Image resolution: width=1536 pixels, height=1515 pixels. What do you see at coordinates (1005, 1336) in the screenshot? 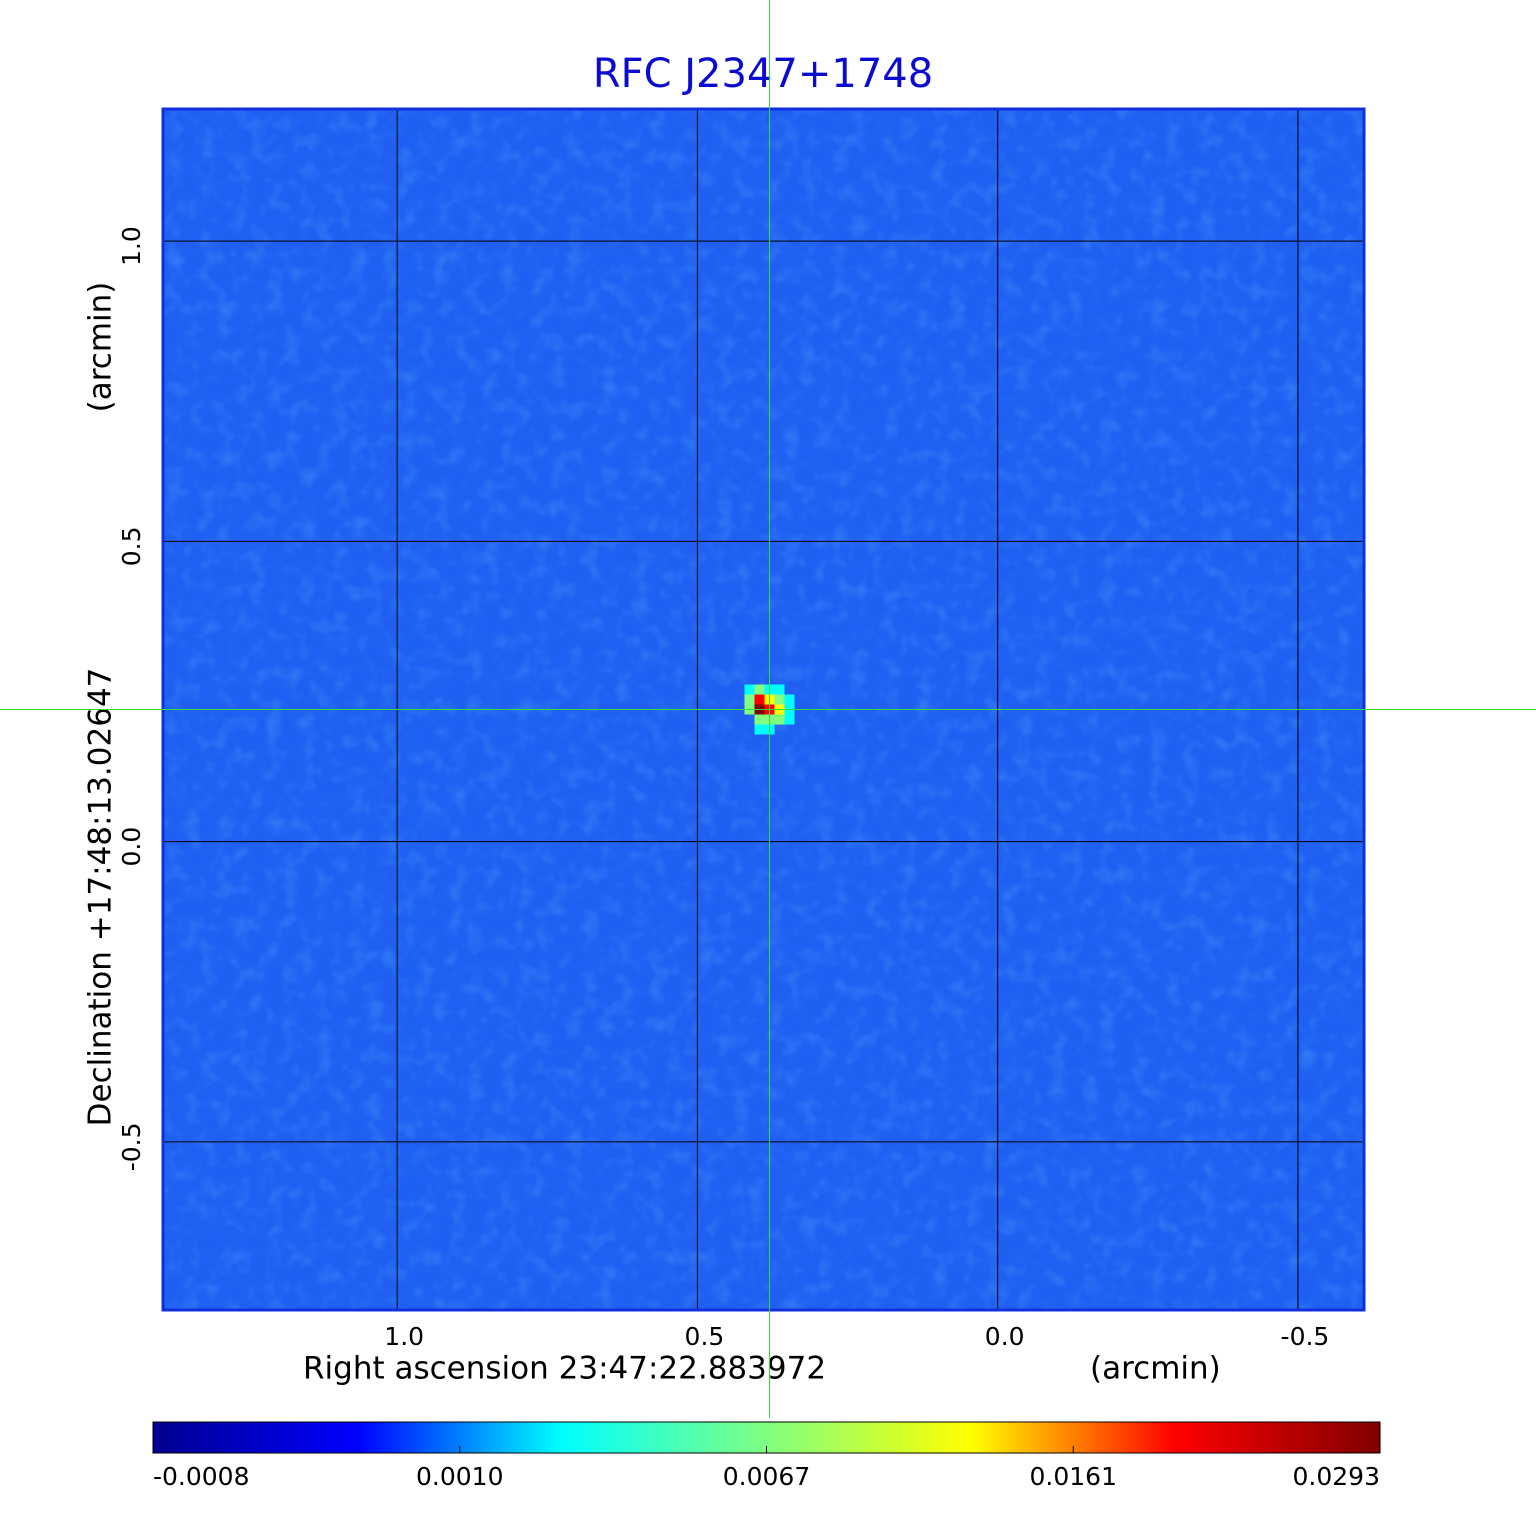
I see `x-tick-label: 0.0` at bounding box center [1005, 1336].